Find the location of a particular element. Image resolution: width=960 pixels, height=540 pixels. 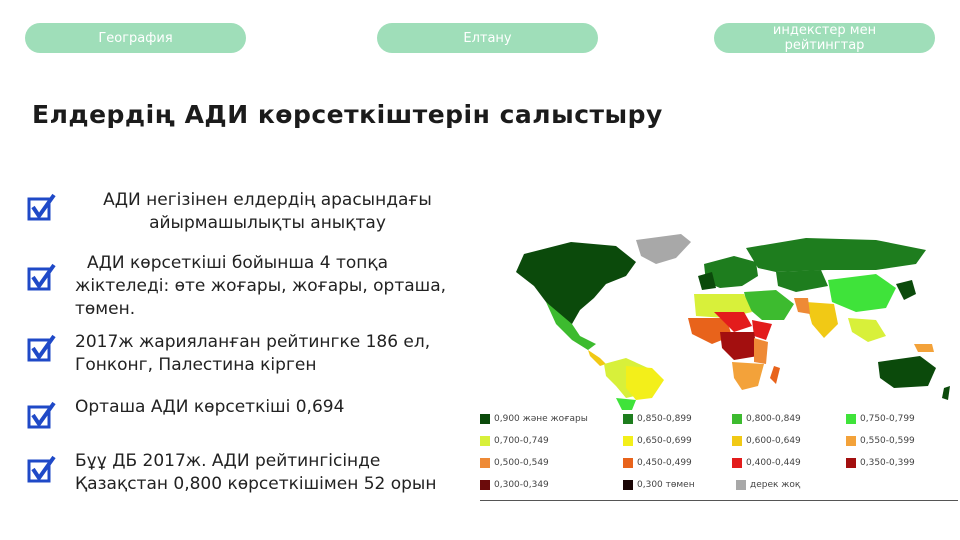

legend-item: 0,600-0,649 is located at coordinates (766, 441).